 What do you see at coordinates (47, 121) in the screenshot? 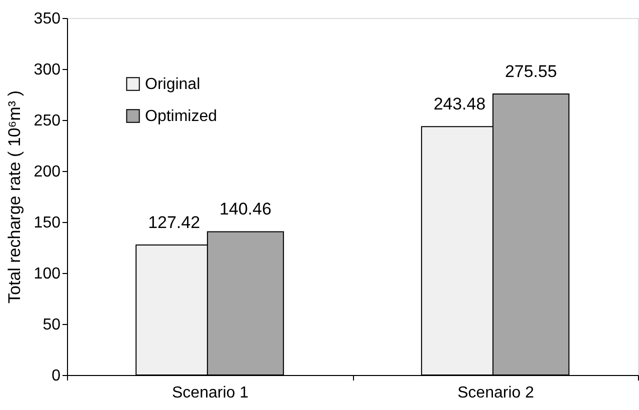
I see `y-tick-label: 250` at bounding box center [47, 121].